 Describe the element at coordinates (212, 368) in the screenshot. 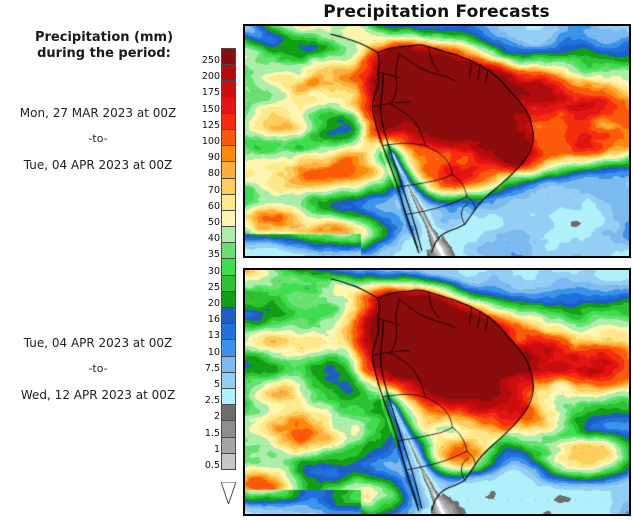

I see `colorbar-tick-label: 7.5` at that location.